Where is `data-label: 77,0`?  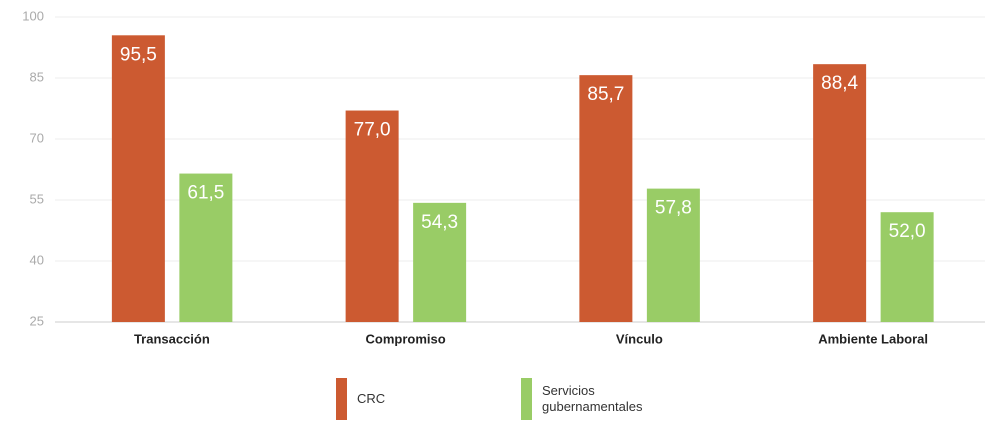 data-label: 77,0 is located at coordinates (372, 130).